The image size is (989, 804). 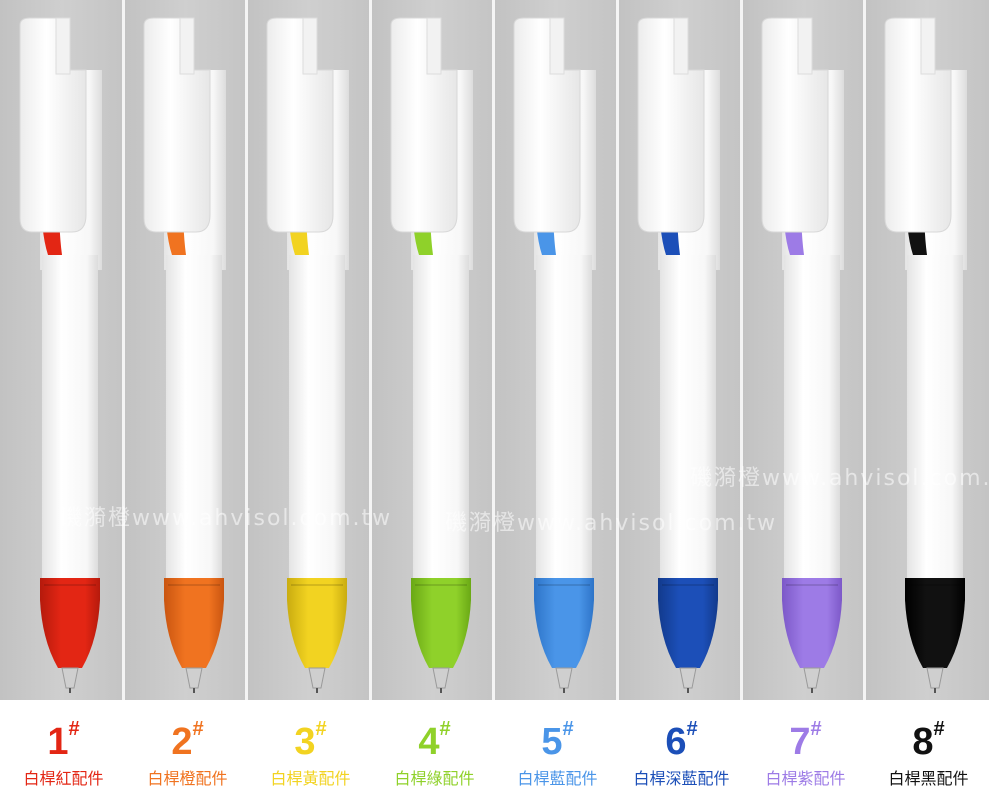 I want to click on pen-label-6: 6# 白桿深藍配件, so click(x=681, y=754).